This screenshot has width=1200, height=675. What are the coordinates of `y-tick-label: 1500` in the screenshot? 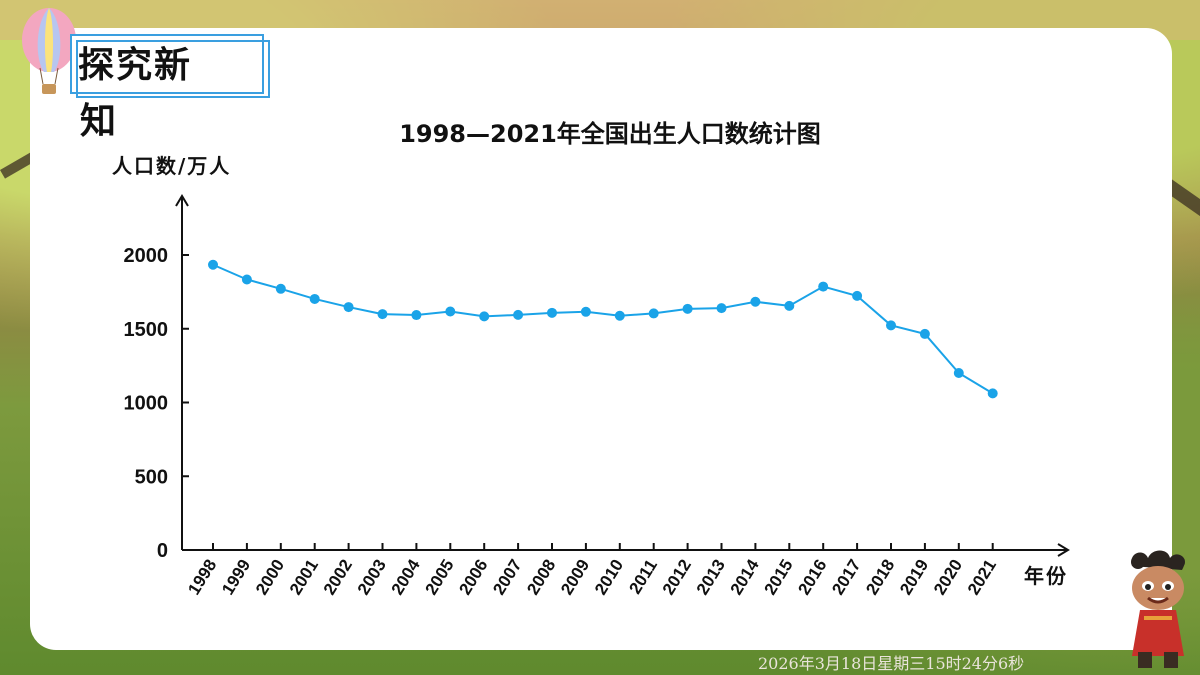 It's located at (146, 330).